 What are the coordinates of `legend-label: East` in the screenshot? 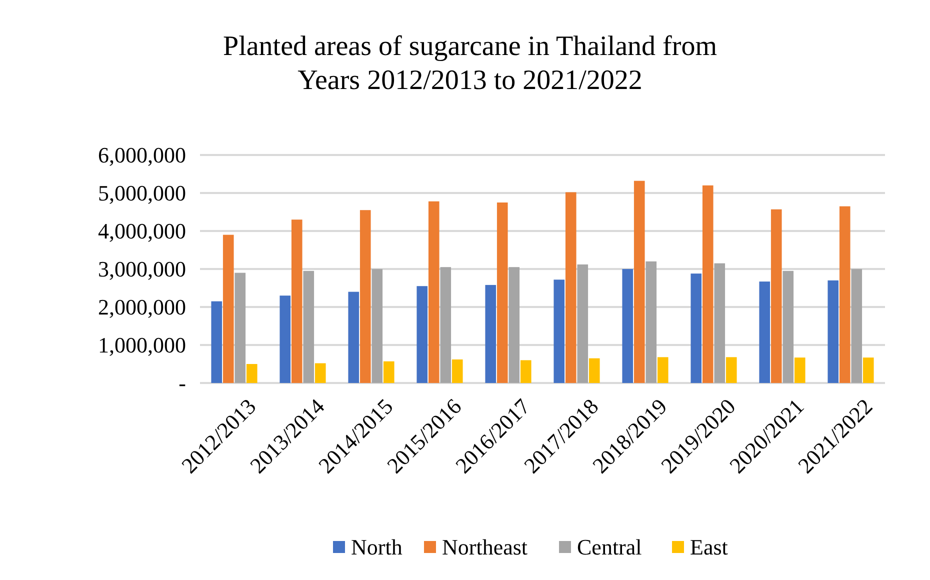 It's located at (709, 547).